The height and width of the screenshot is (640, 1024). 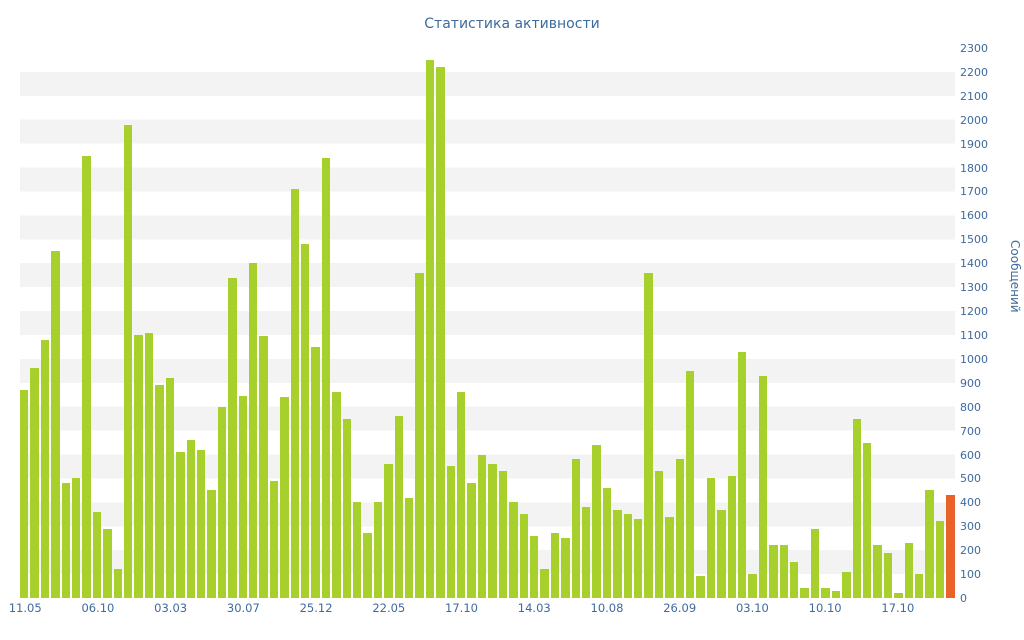 What do you see at coordinates (970, 431) in the screenshot?
I see `y-tick-label: 700` at bounding box center [970, 431].